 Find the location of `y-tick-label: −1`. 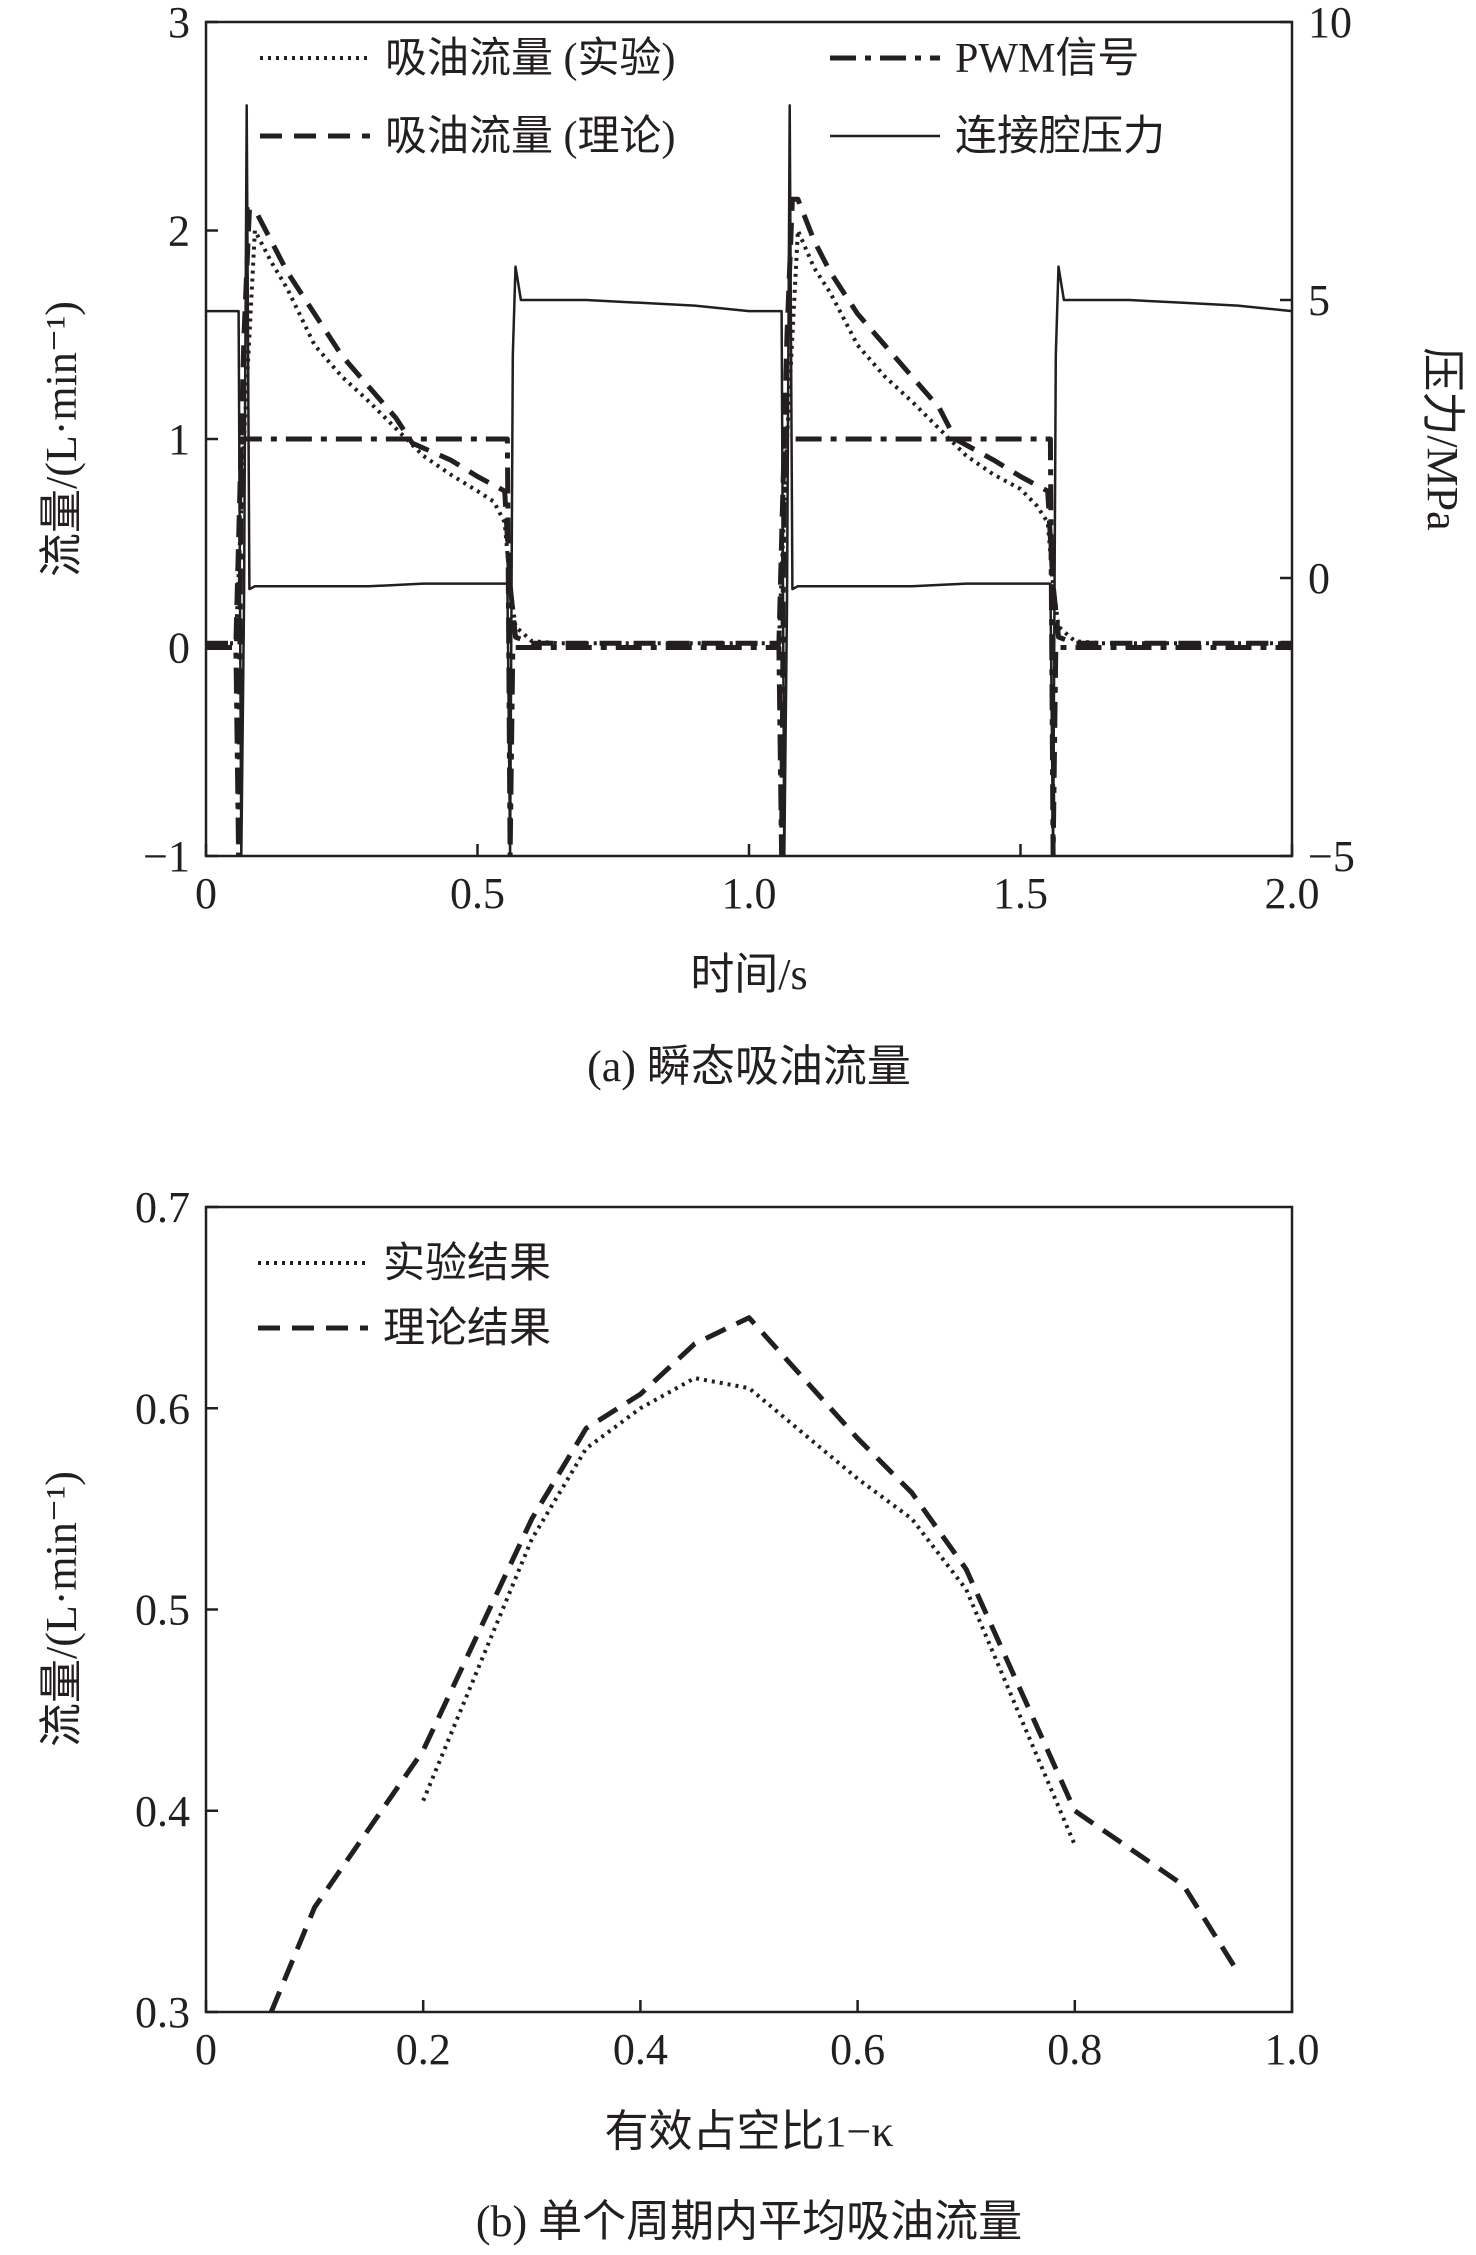

y-tick-label: −1 is located at coordinates (166, 856).